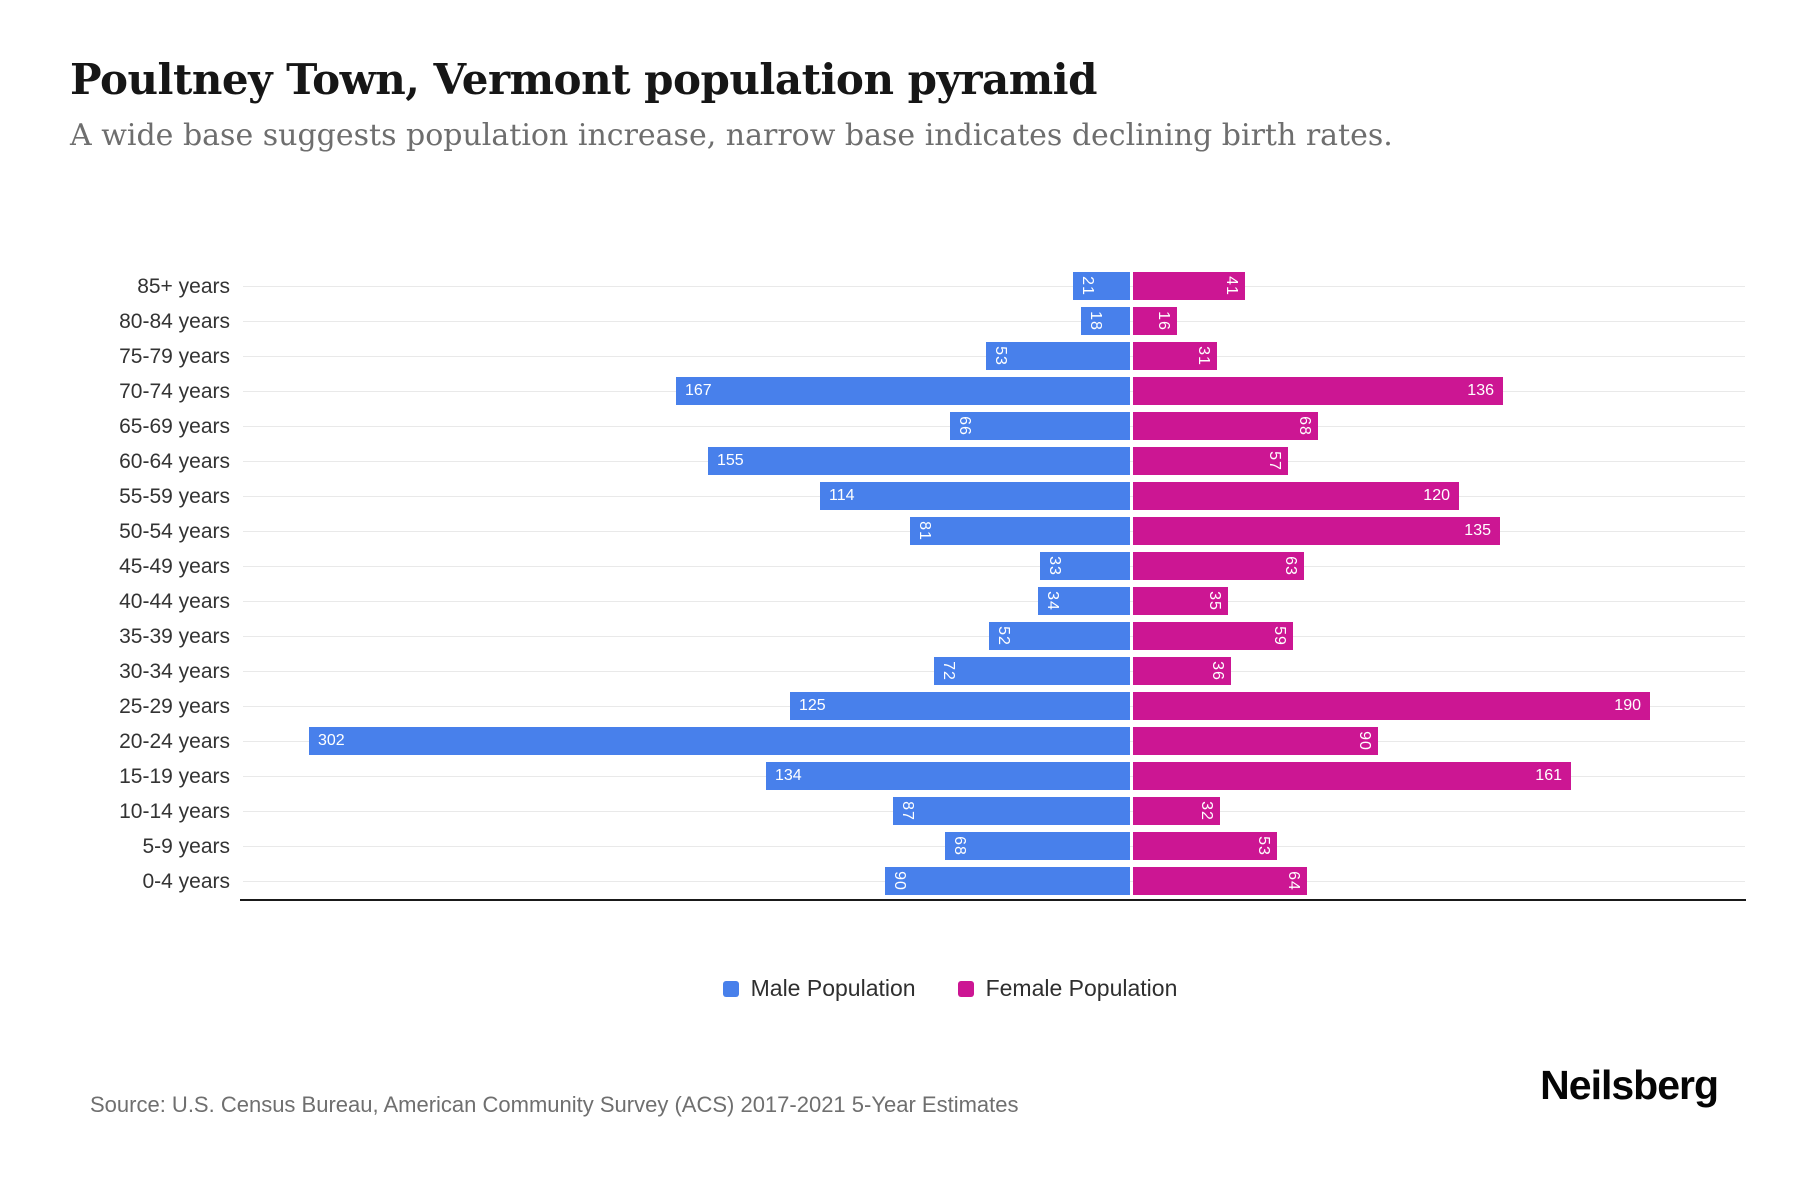 Image resolution: width=1800 pixels, height=1200 pixels. Describe the element at coordinates (698, 390) in the screenshot. I see `male-bar-value: 167` at that location.